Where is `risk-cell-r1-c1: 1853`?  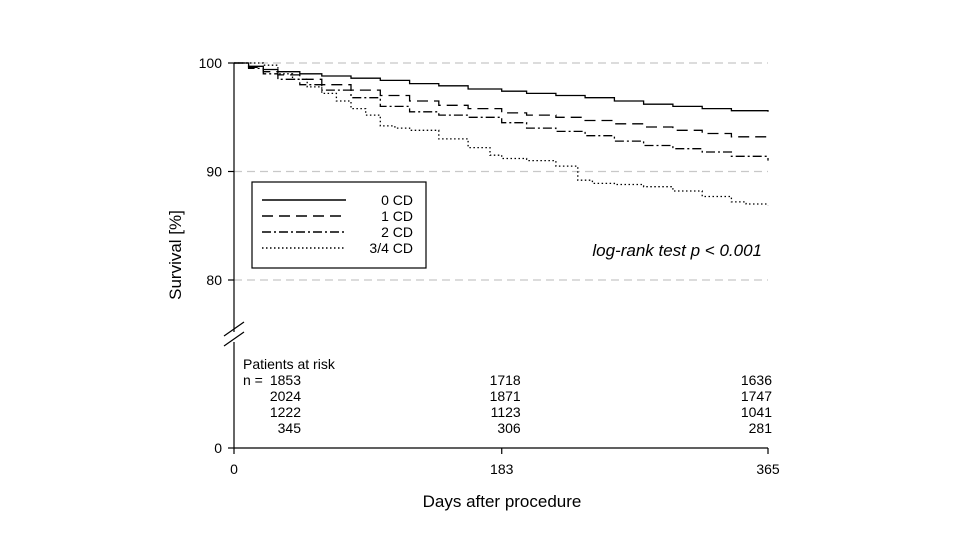
risk-cell-r1-c1: 1853 is located at coordinates (285, 380).